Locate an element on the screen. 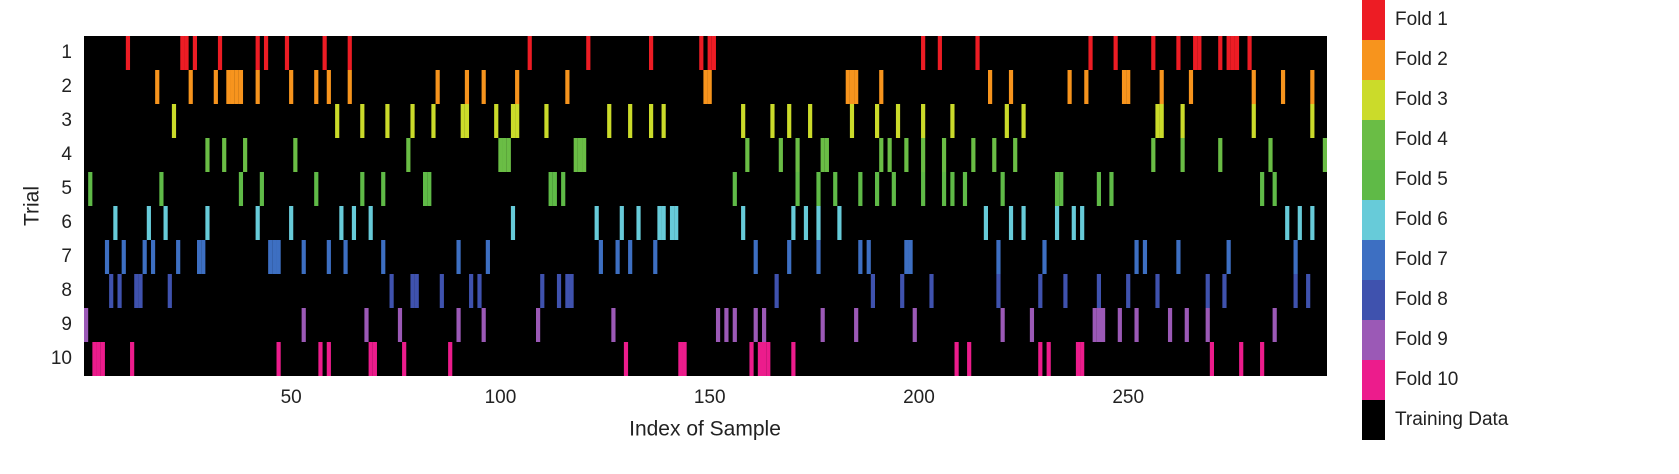  legend-label: Fold 3 is located at coordinates (1421, 99).